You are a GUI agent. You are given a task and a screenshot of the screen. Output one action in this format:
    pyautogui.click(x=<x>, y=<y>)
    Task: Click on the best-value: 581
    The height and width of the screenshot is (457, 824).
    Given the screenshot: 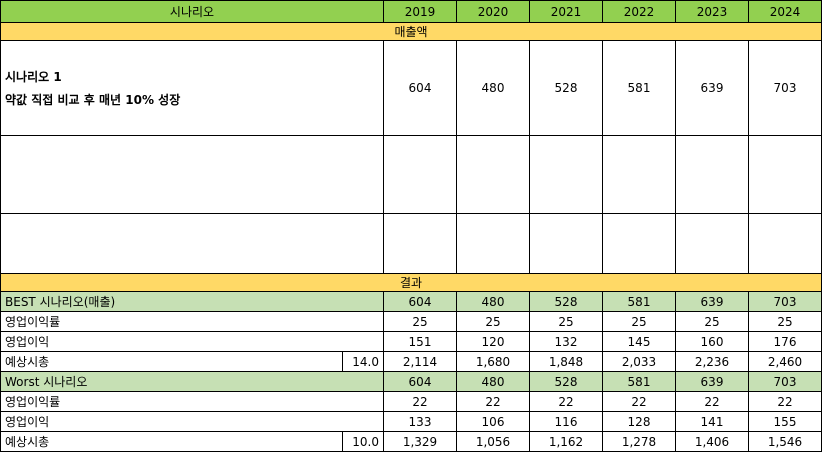 What is the action you would take?
    pyautogui.click(x=639, y=301)
    